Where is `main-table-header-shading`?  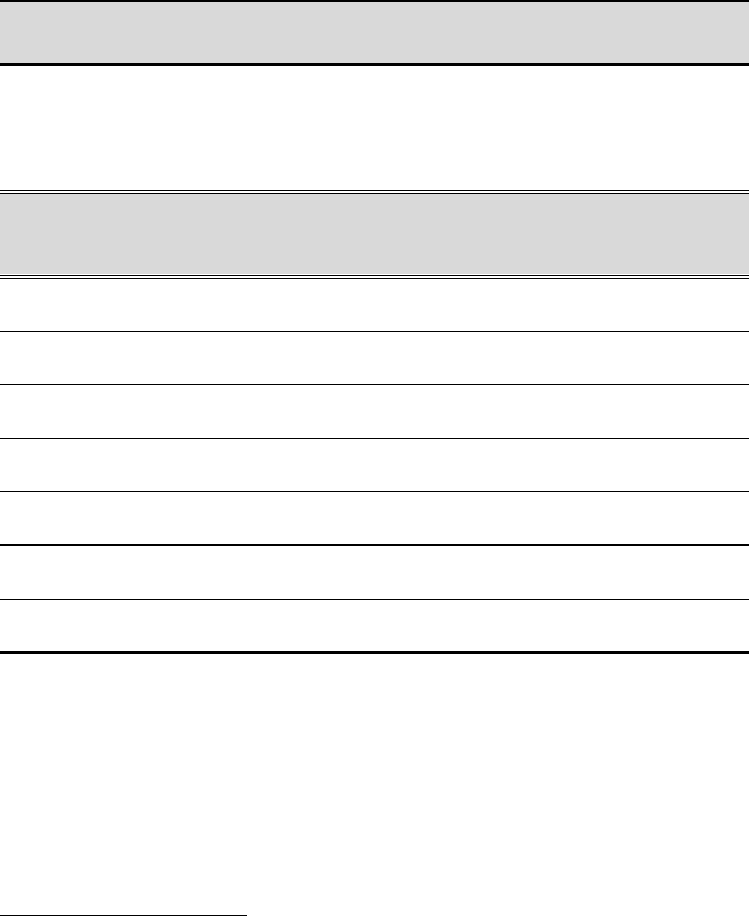
main-table-header-shading is located at coordinates (374, 234).